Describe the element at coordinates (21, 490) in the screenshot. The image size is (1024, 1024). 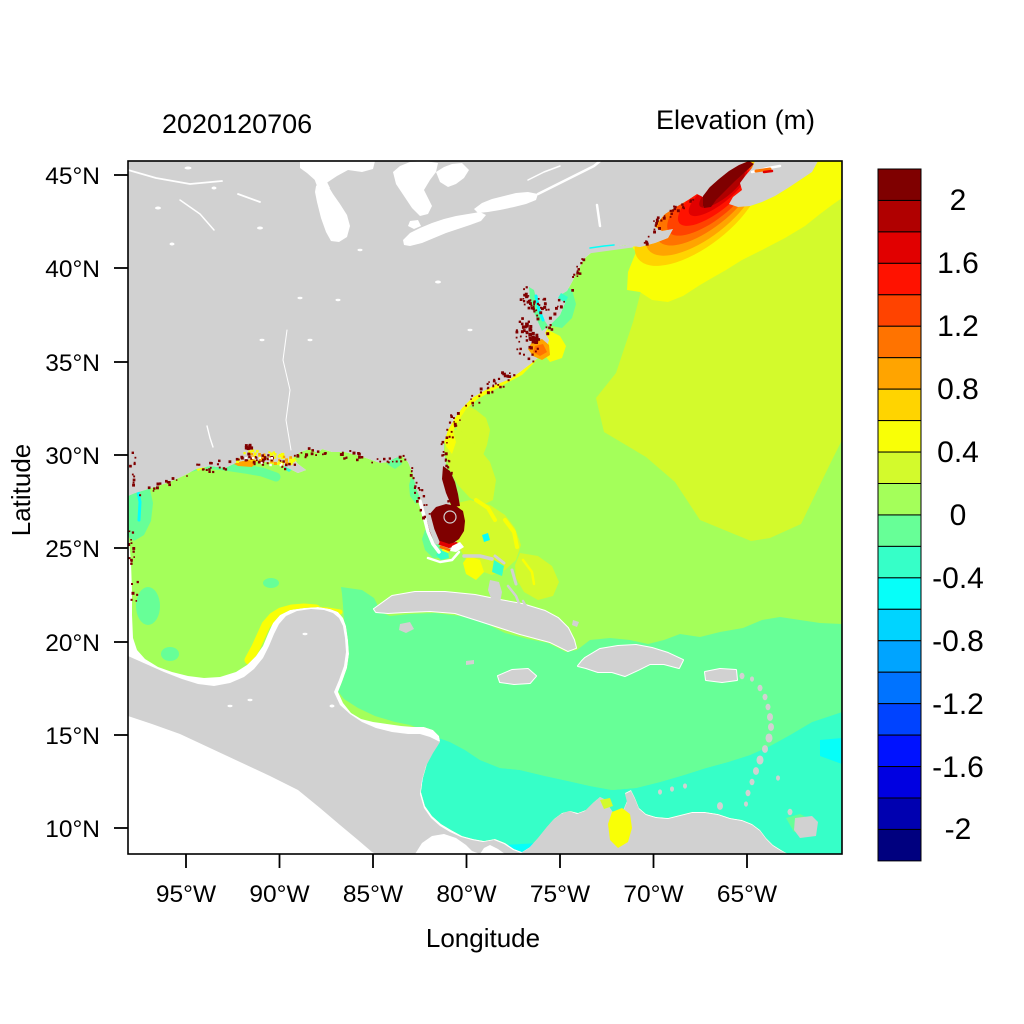
I see `svg-text: Latitude` at that location.